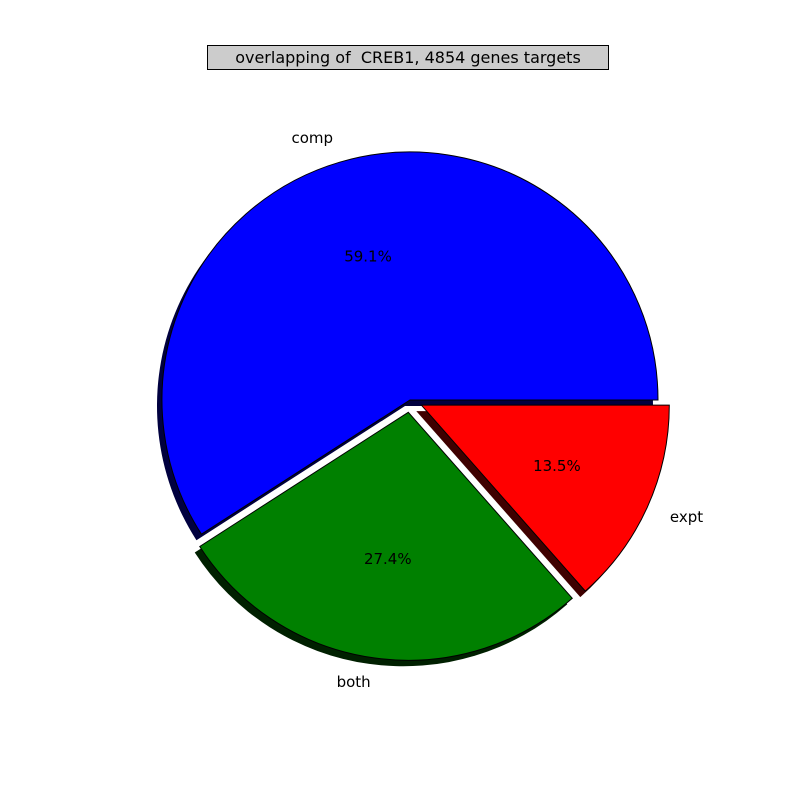  I want to click on slice-percent-expt: 13.5%, so click(557, 466).